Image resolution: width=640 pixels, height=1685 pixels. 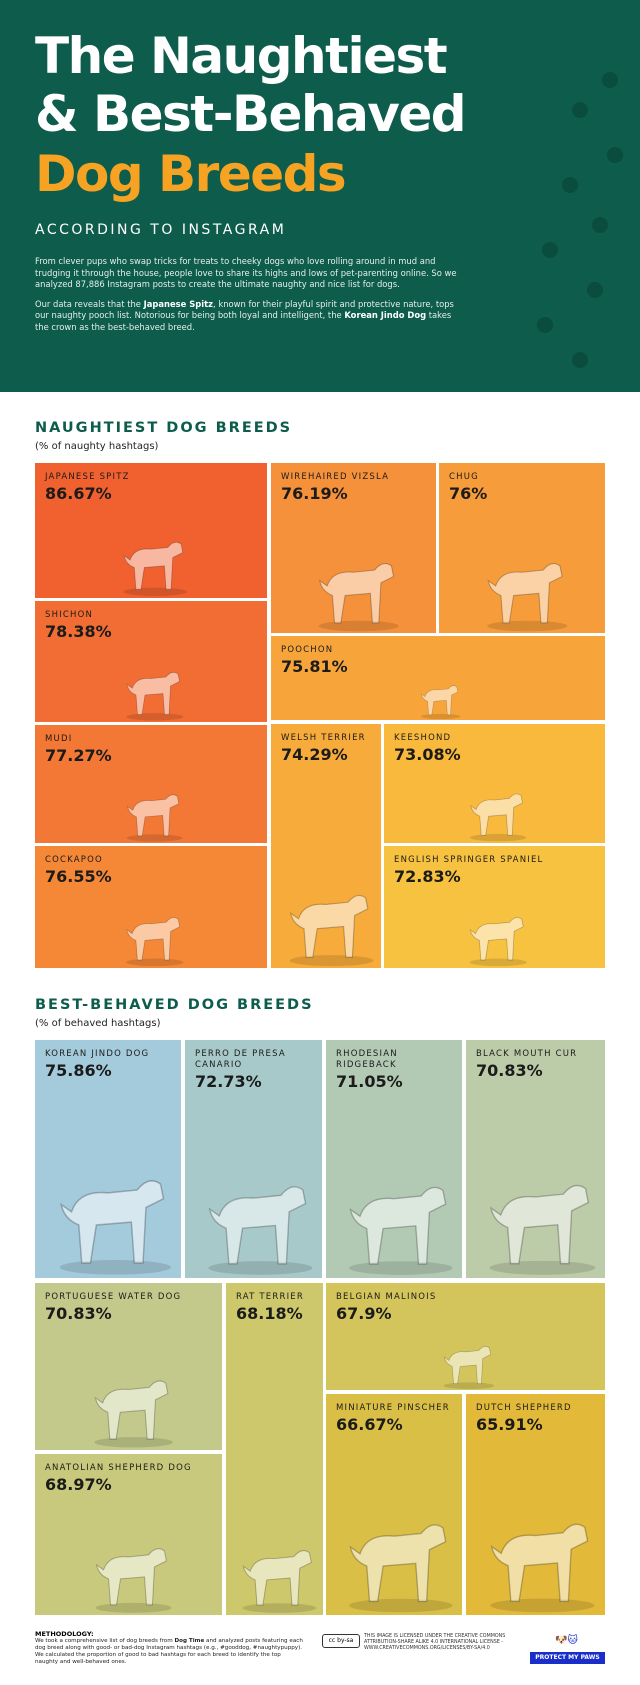 I want to click on breed-name: KOREAN JINDO DOG, so click(x=97, y=1054).